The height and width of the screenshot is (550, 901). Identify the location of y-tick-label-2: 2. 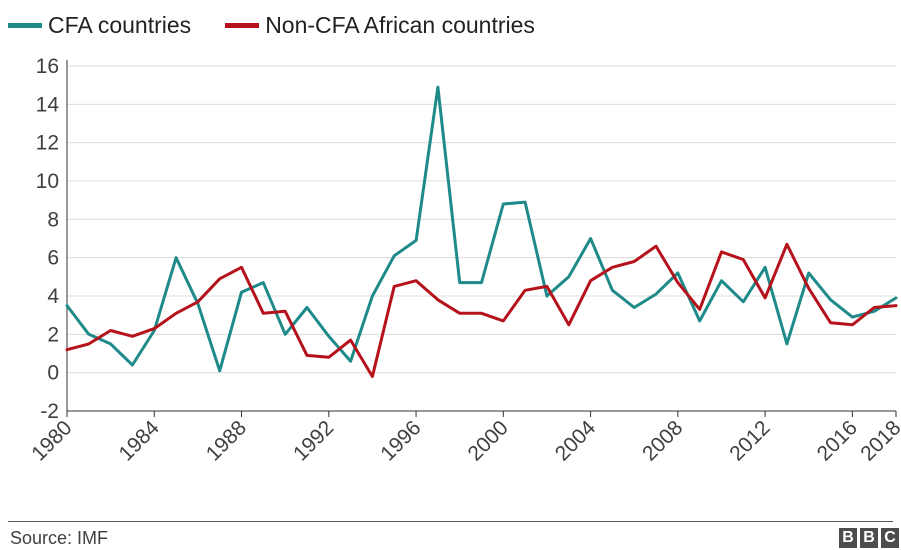
(53, 334).